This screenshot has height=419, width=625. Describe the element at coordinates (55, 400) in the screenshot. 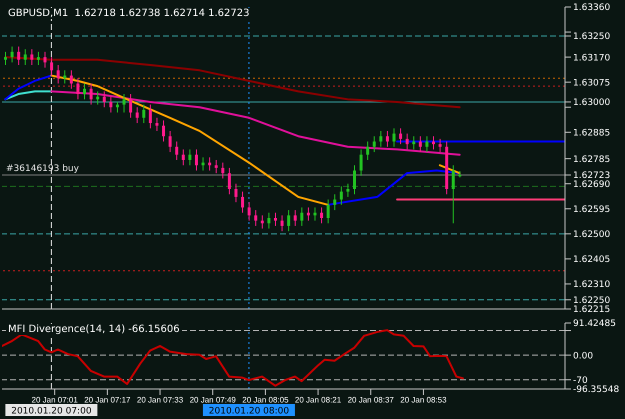

I see `x-tick-label: 20 Jan 07:01` at that location.